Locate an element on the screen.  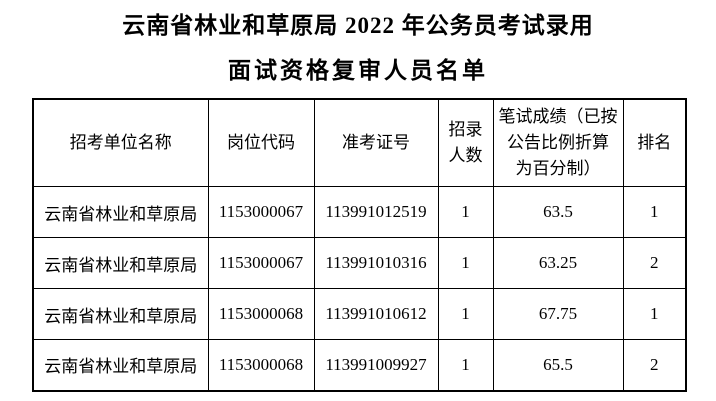
cell-written-score: 67.75 is located at coordinates (558, 314).